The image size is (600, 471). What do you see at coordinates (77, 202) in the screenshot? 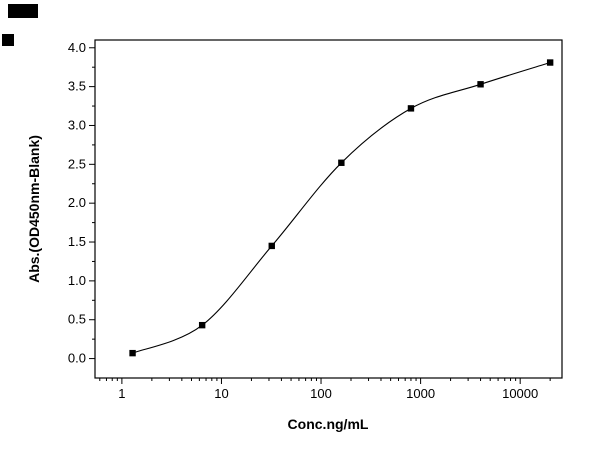
I see `y-tick-label: 2.0` at bounding box center [77, 202].